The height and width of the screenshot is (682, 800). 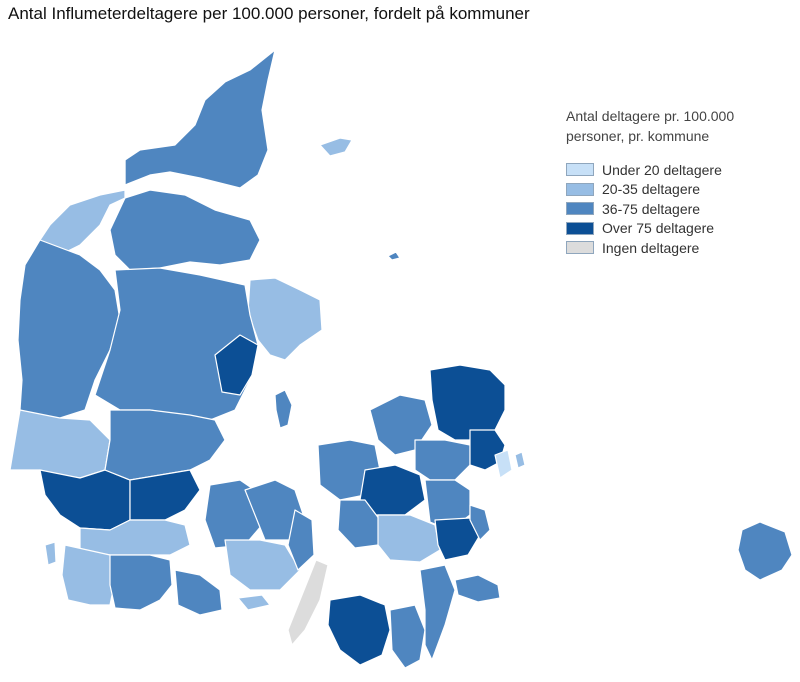 What do you see at coordinates (409, 538) in the screenshot?
I see `region-naestved` at bounding box center [409, 538].